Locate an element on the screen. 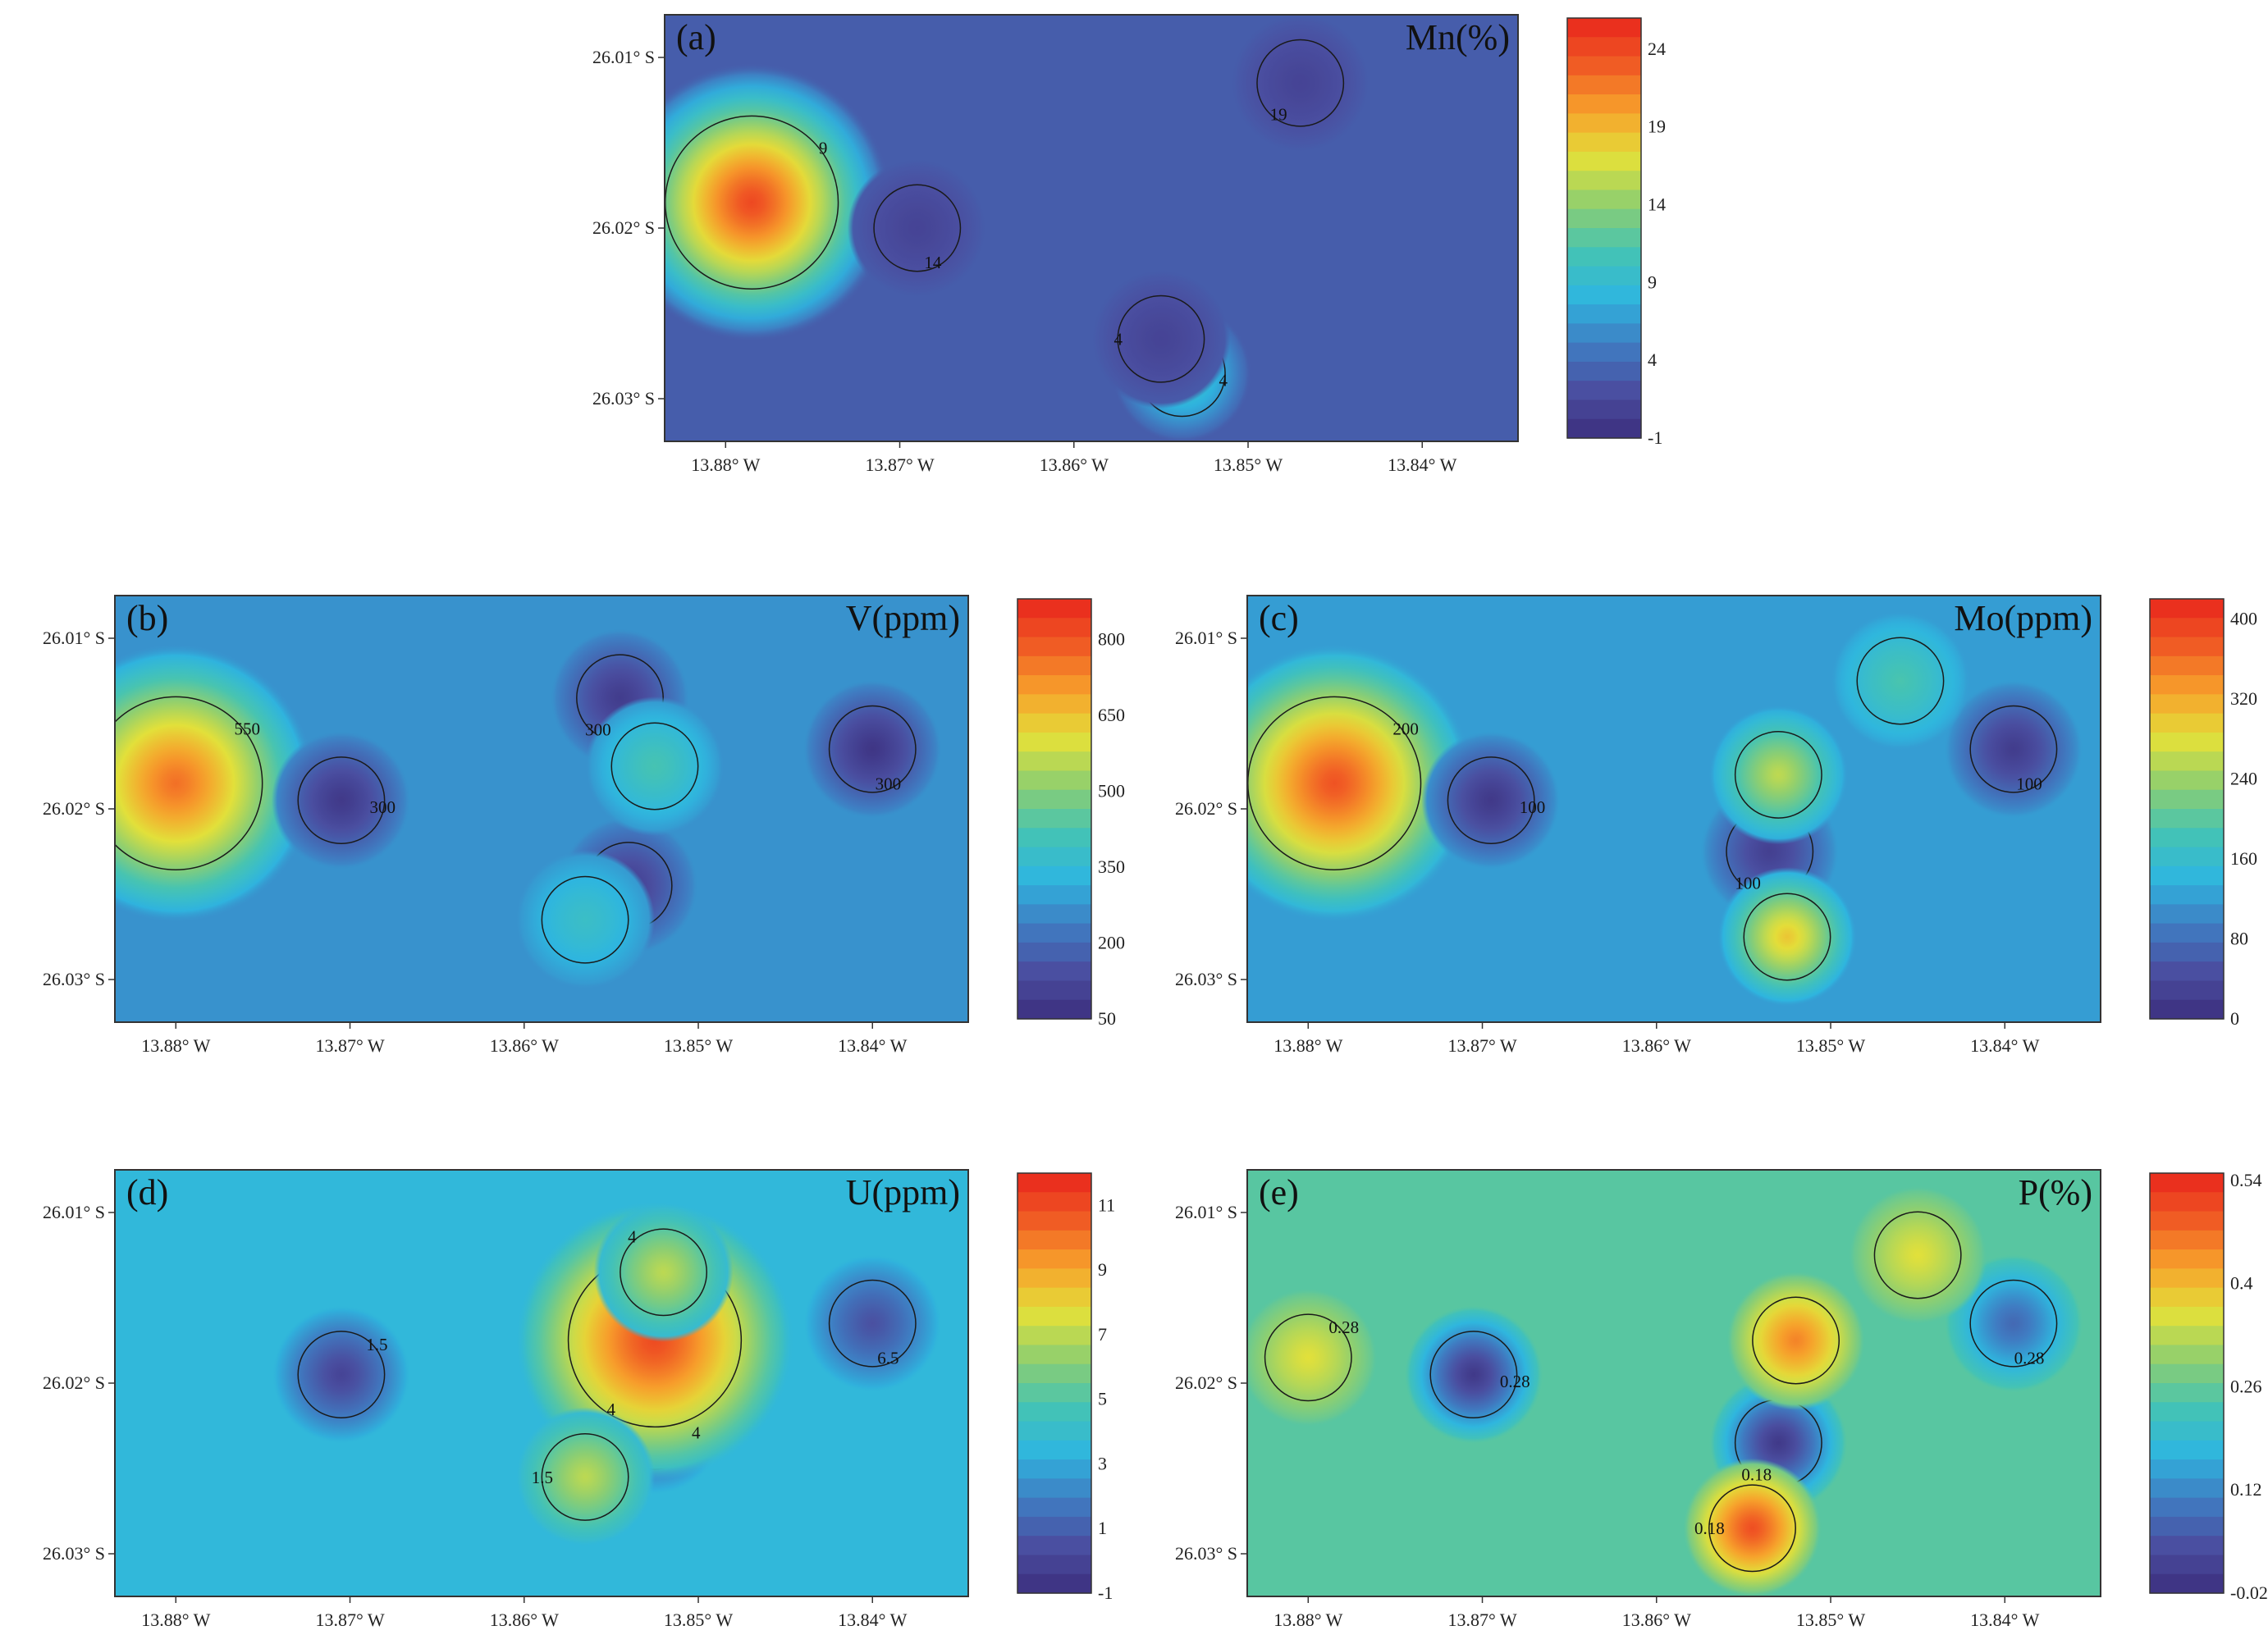  contour-label: 0.28 is located at coordinates (2030, 1358).